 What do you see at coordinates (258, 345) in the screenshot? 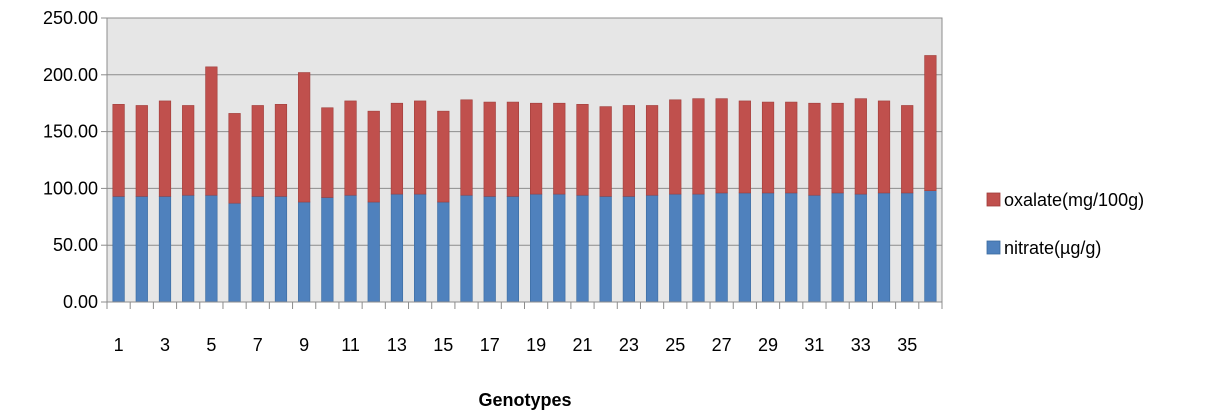
I see `x-tick-label: 7` at bounding box center [258, 345].